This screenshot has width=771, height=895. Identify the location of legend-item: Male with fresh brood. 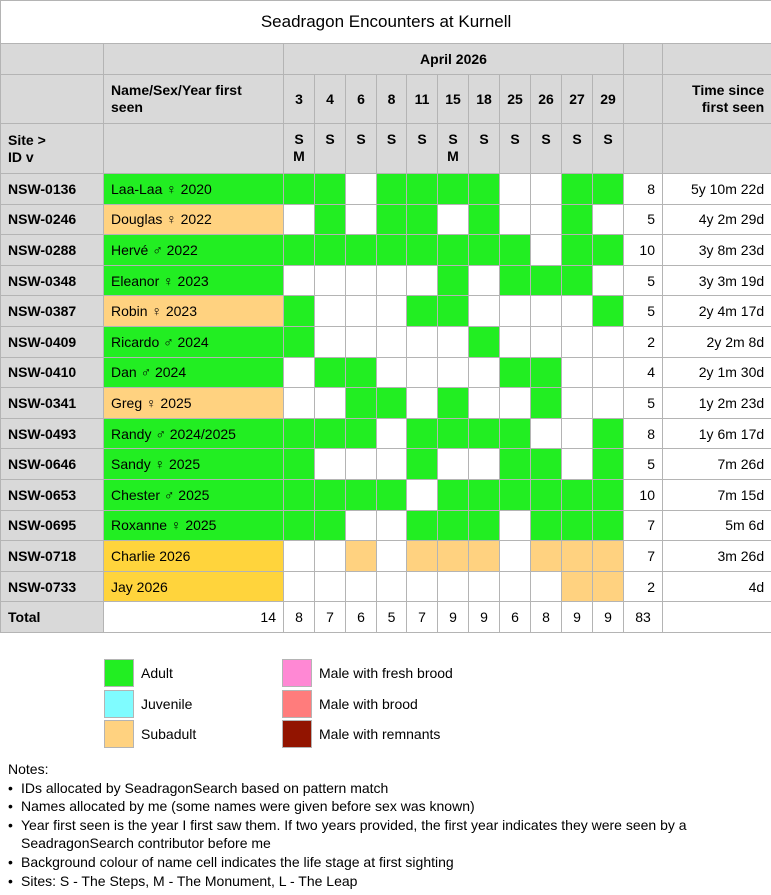
(367, 673).